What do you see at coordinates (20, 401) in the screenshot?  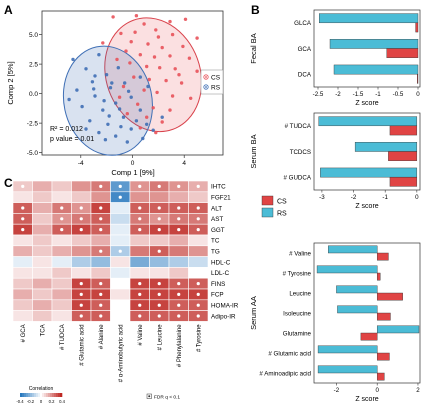 I see `colorbar-tick-label: -0.4` at bounding box center [20, 401].